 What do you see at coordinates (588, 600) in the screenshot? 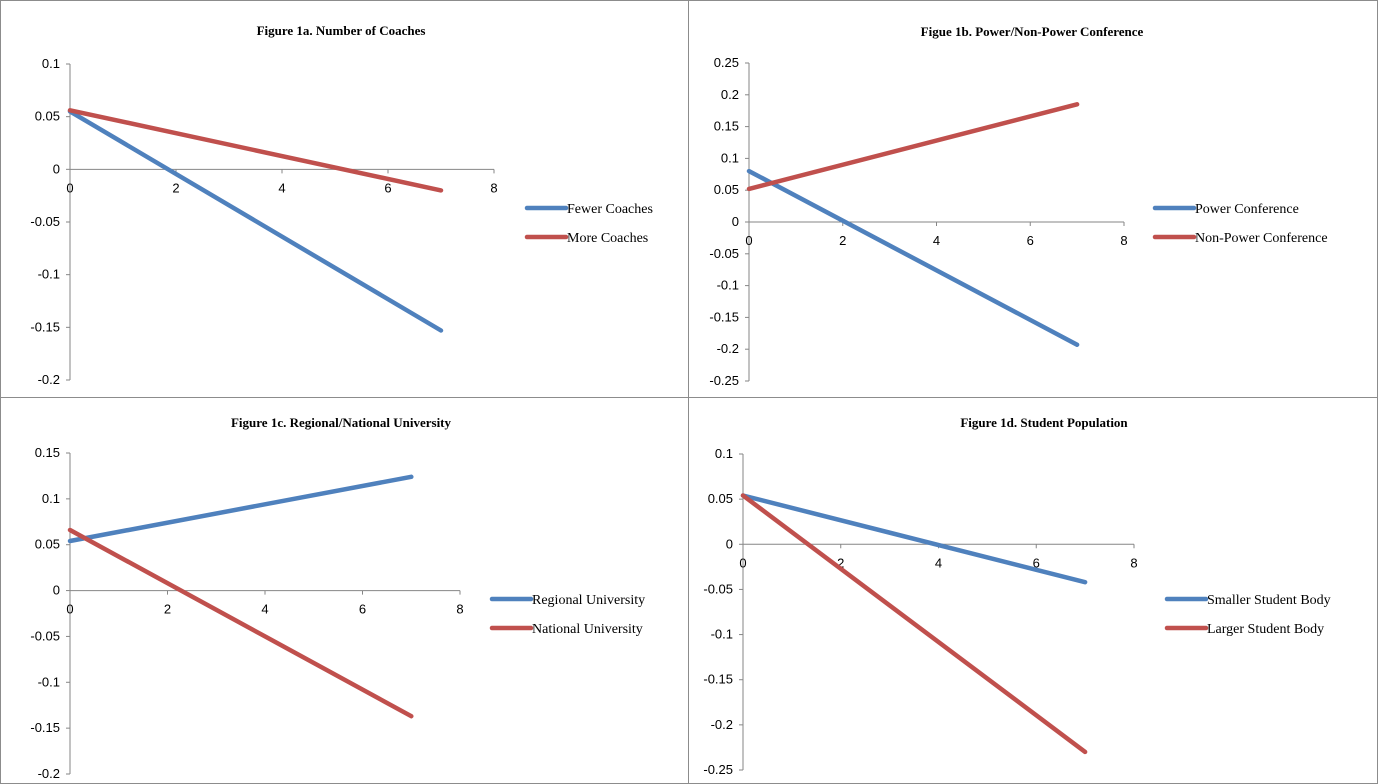
I see `legend-label-regional-university: Regional University` at bounding box center [588, 600].